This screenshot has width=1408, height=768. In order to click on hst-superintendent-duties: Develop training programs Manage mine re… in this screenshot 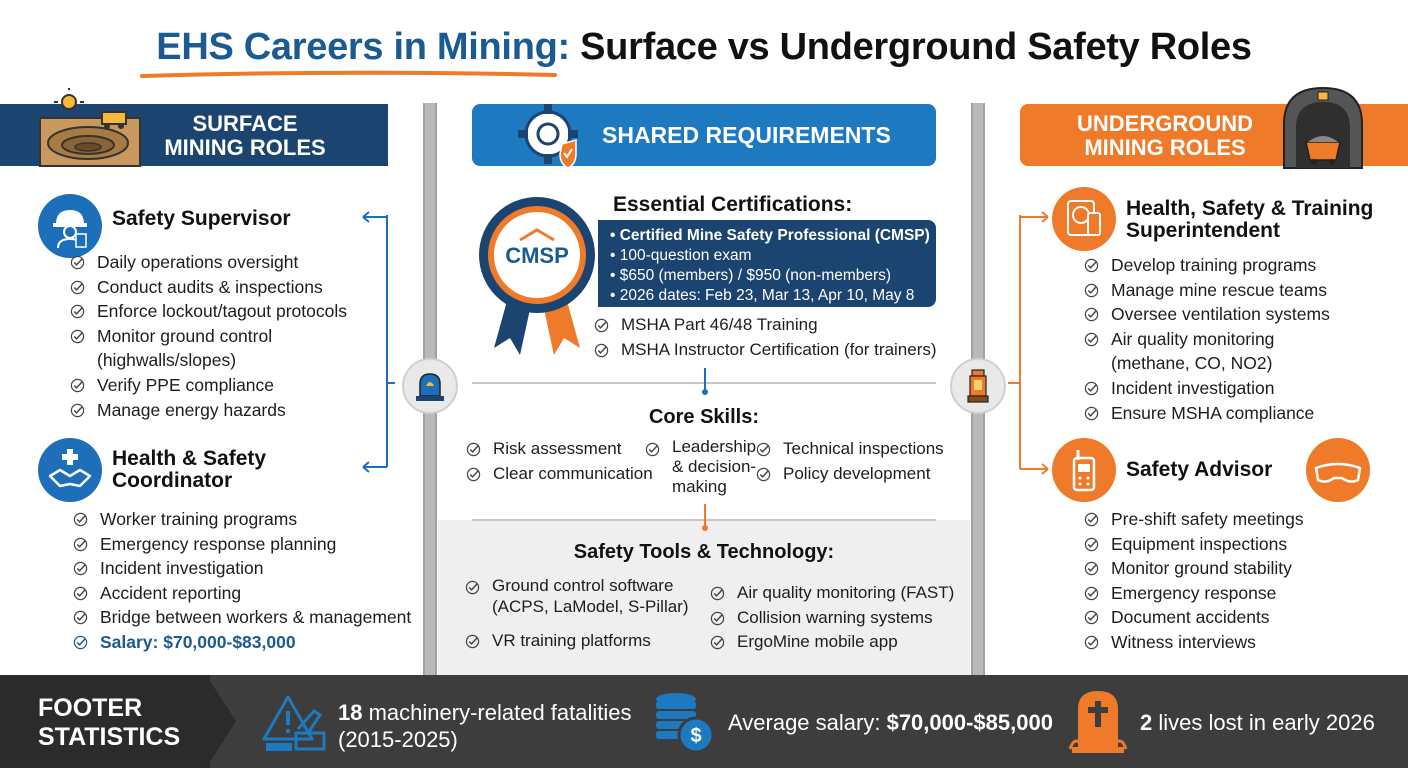, I will do `click(1234, 339)`.